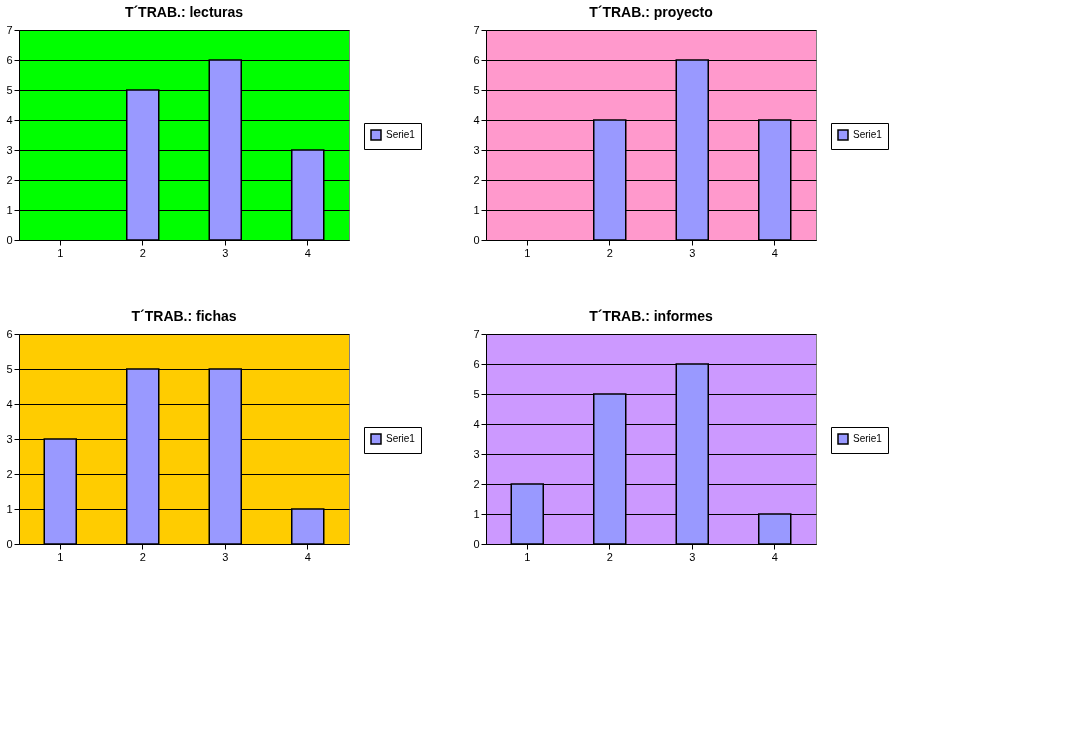  I want to click on chart-title: T´TRAB.: lecturas, so click(184, 12).